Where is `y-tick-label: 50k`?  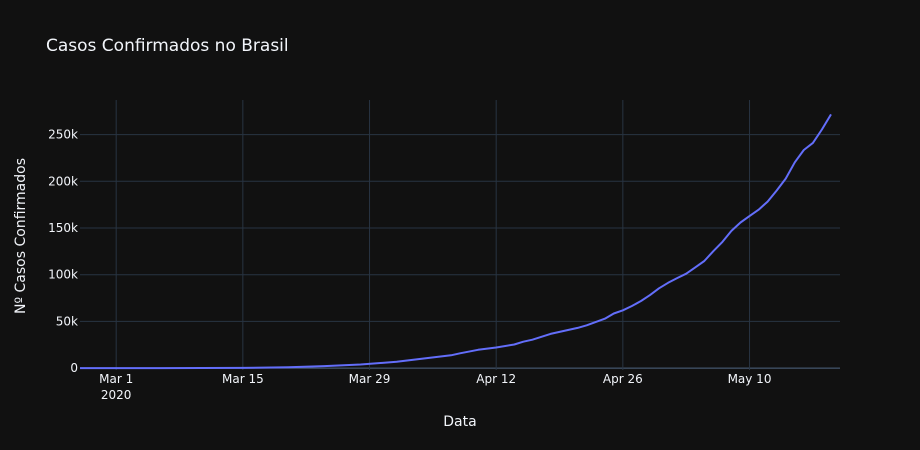 y-tick-label: 50k is located at coordinates (67, 321).